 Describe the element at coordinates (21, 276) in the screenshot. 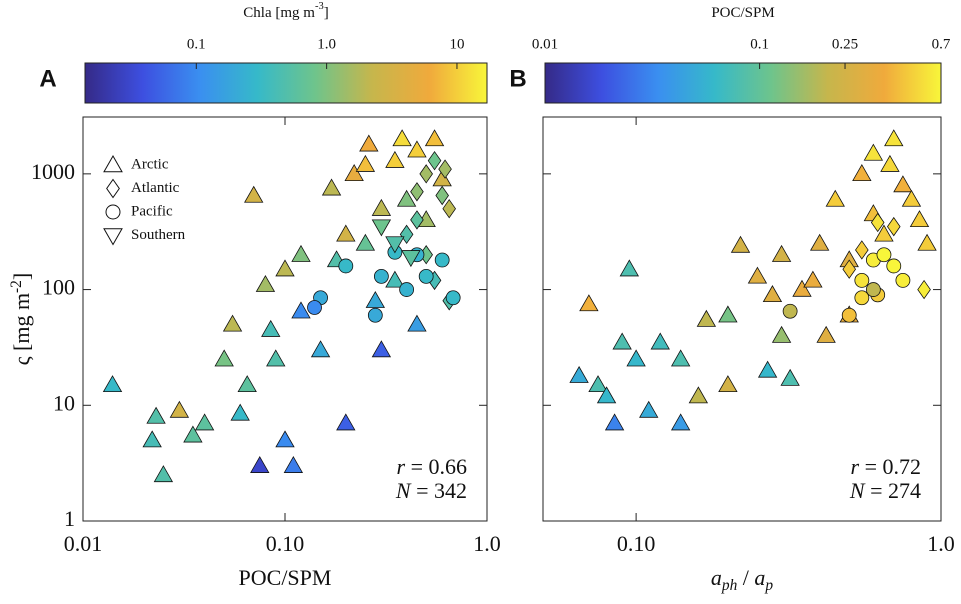

I see `y-axis-title-part: ]` at that location.